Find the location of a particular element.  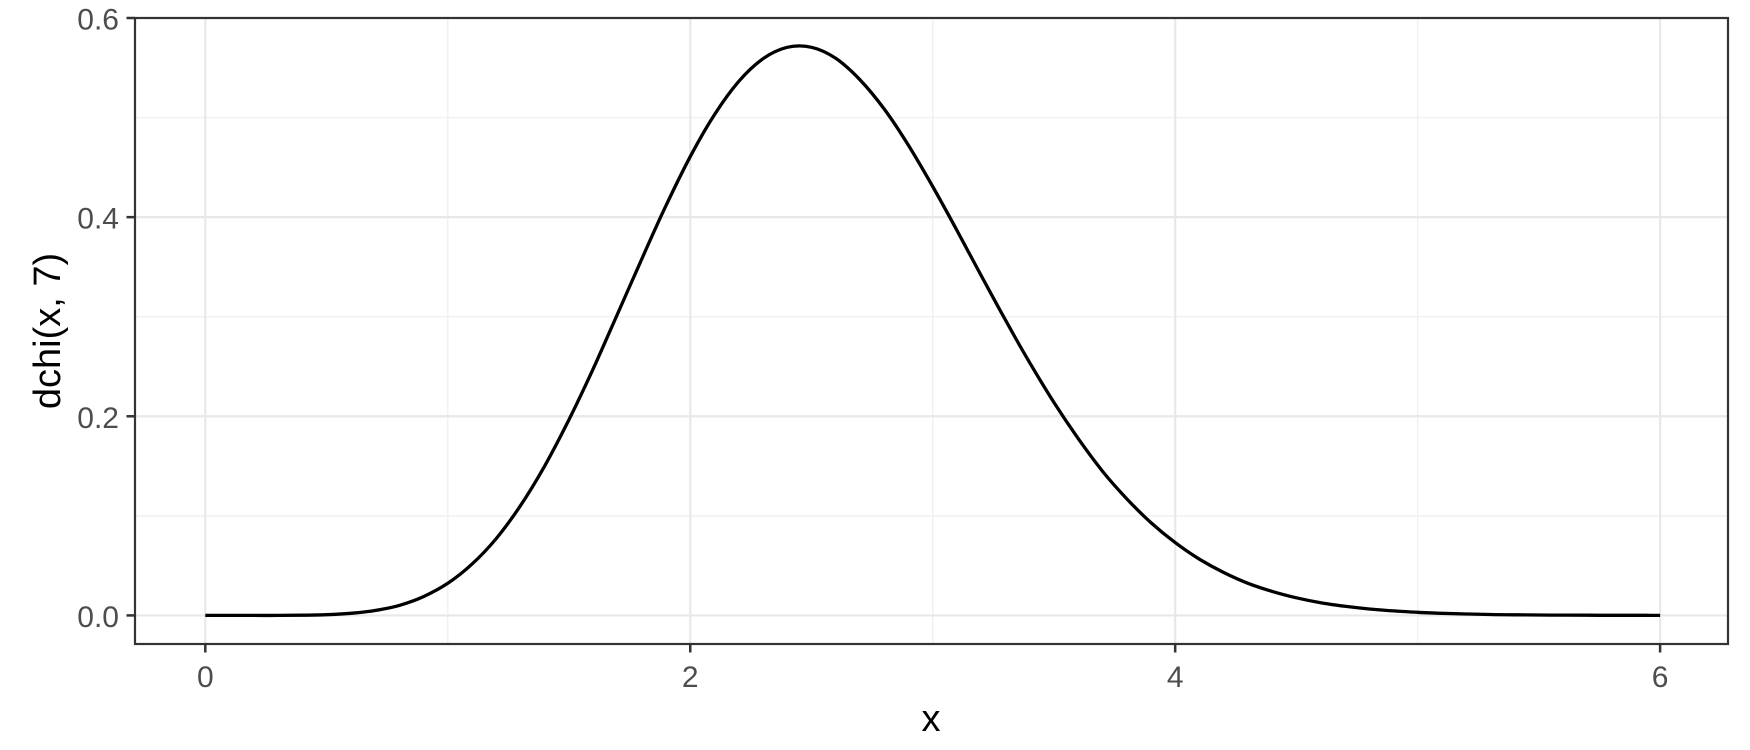

x-tick-label: 0 is located at coordinates (205, 677).